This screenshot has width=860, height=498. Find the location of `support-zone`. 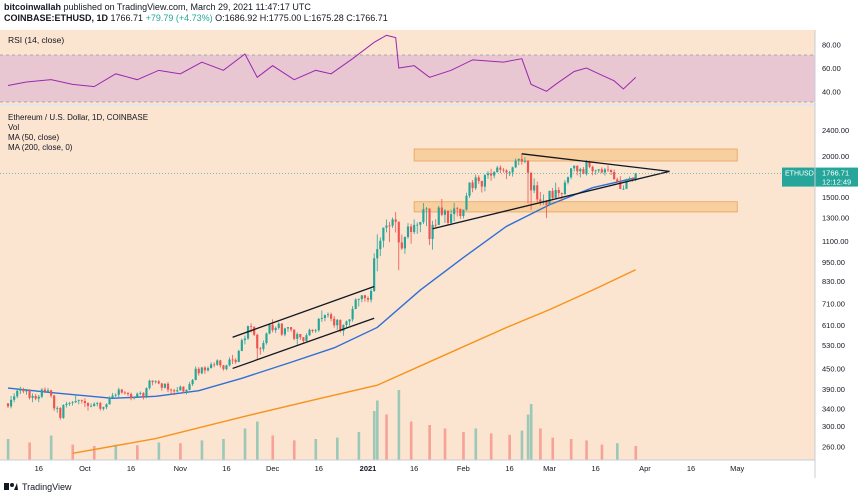

support-zone is located at coordinates (575, 207).